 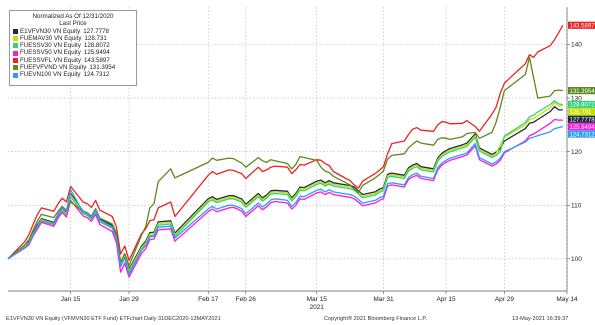 I want to click on legend-label: FUESSV50 VN Equity, so click(x=50, y=53).